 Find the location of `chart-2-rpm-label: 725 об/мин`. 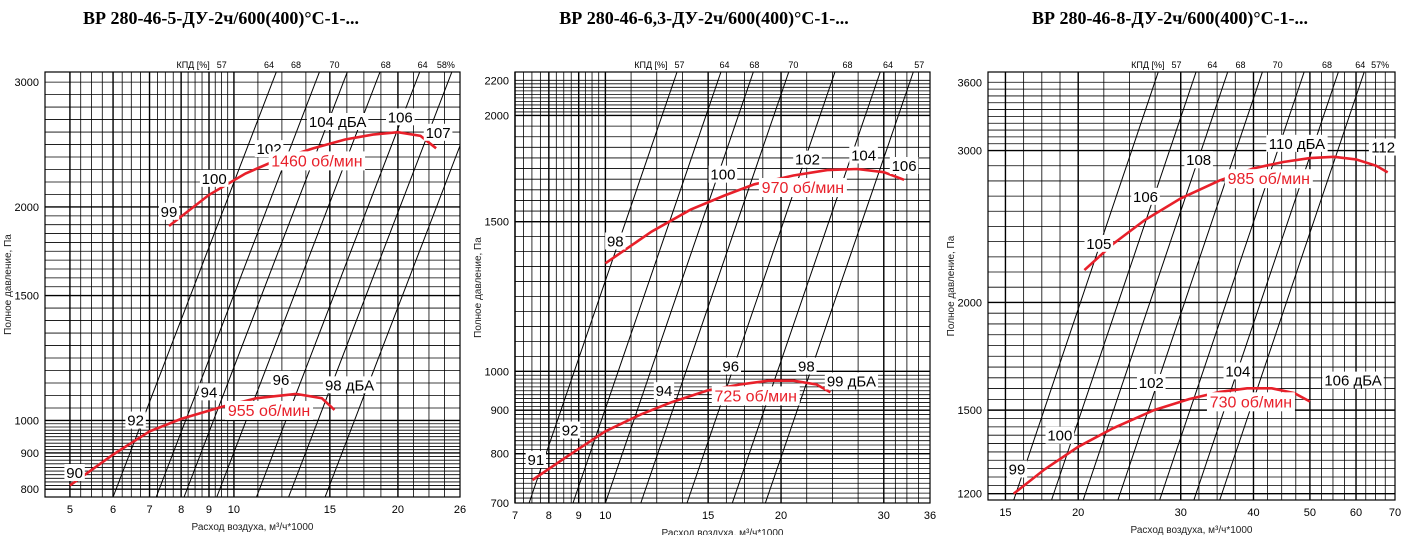

chart-2-rpm-label: 725 об/мин is located at coordinates (756, 396).